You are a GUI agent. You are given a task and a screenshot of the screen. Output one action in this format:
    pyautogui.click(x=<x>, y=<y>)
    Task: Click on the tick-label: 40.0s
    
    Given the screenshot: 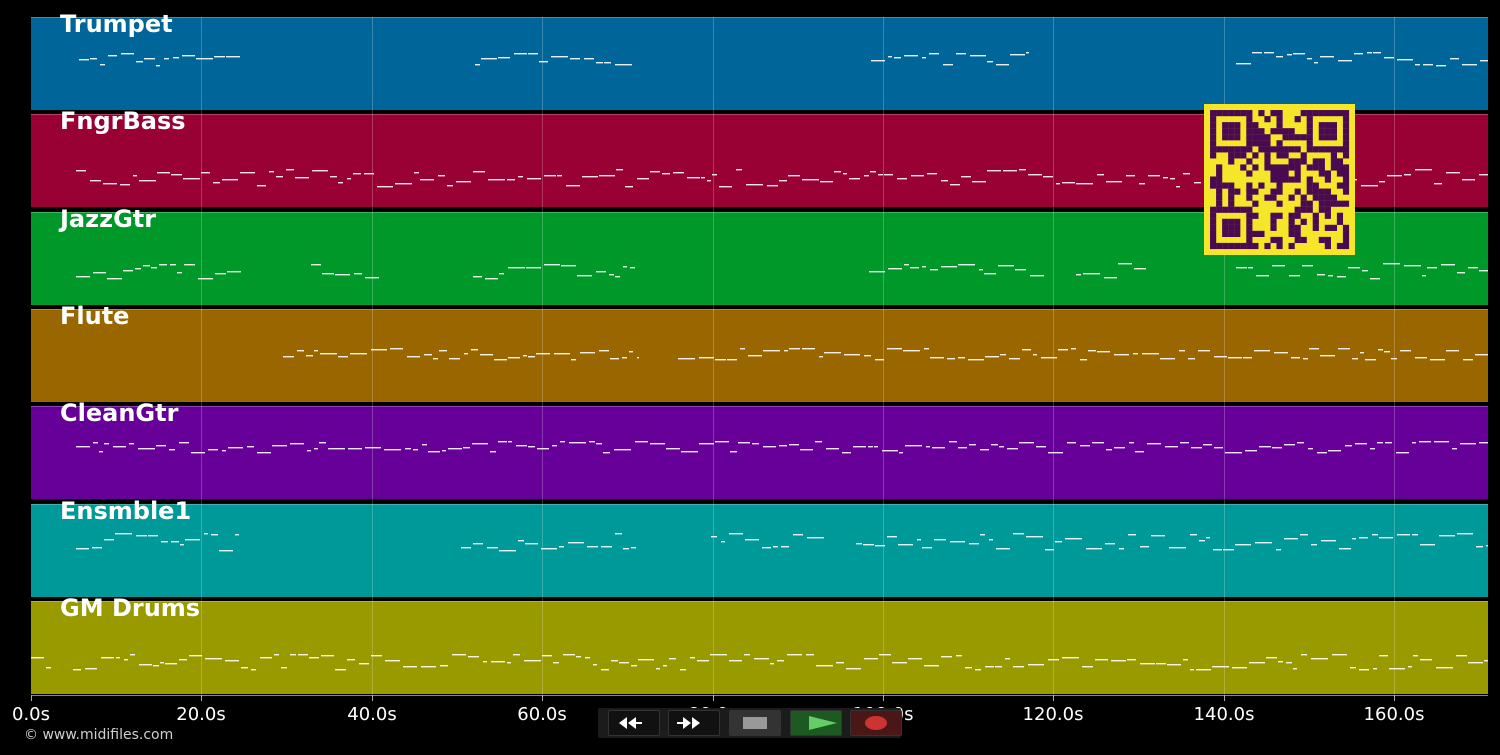 What is the action you would take?
    pyautogui.click(x=372, y=714)
    